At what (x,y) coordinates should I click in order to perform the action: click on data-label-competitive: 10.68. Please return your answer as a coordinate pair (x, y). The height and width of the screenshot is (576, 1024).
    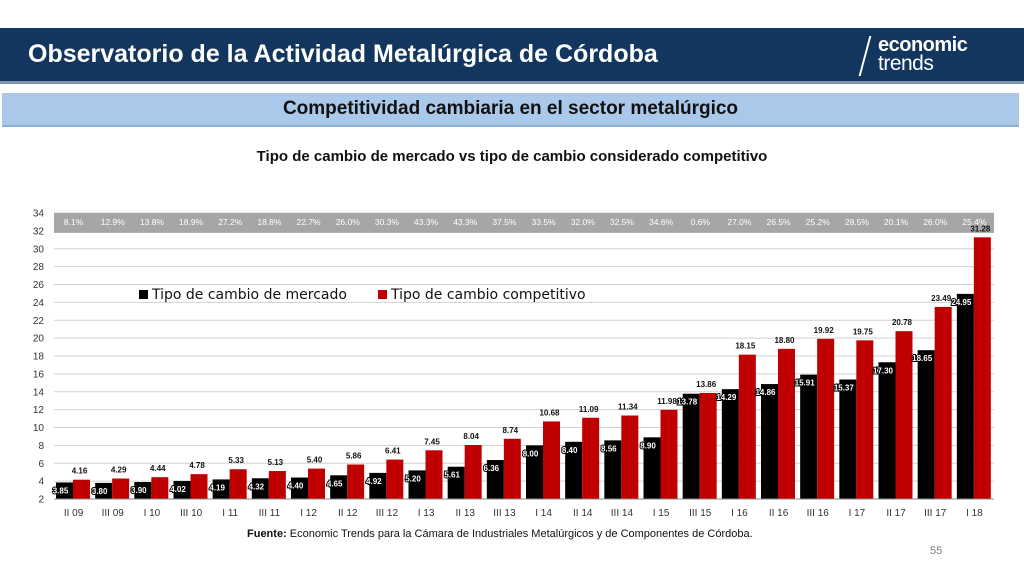
    Looking at the image, I should click on (549, 412).